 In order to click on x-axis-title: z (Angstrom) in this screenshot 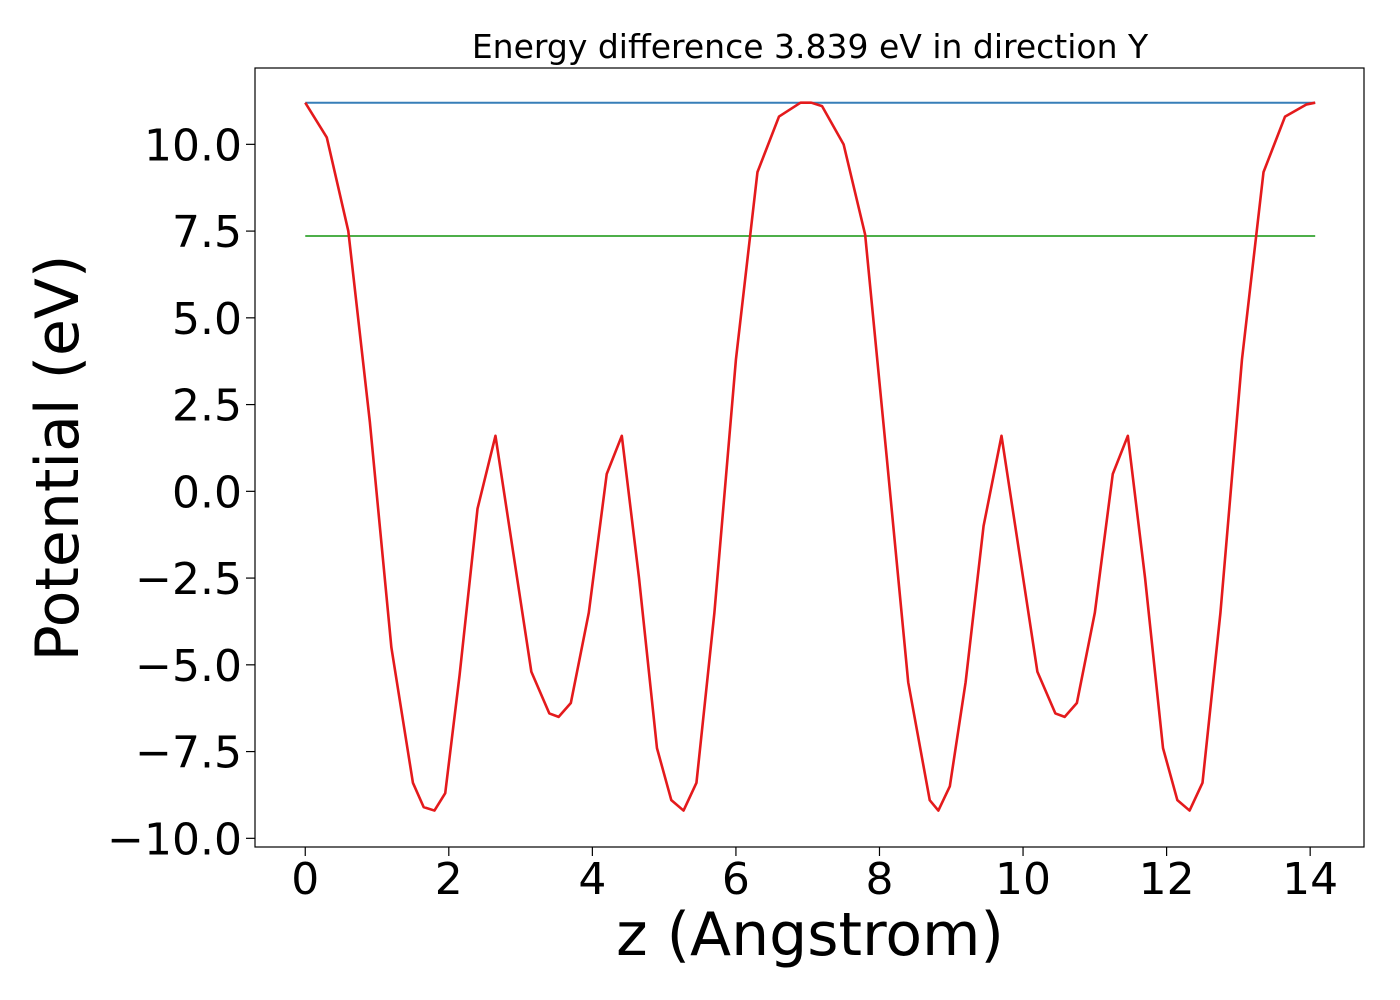, I will do `click(810, 935)`.